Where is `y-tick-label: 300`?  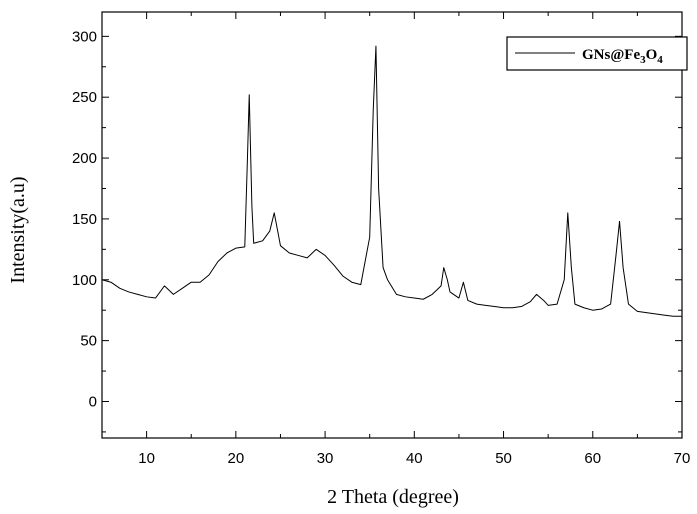 y-tick-label: 300 is located at coordinates (84, 36).